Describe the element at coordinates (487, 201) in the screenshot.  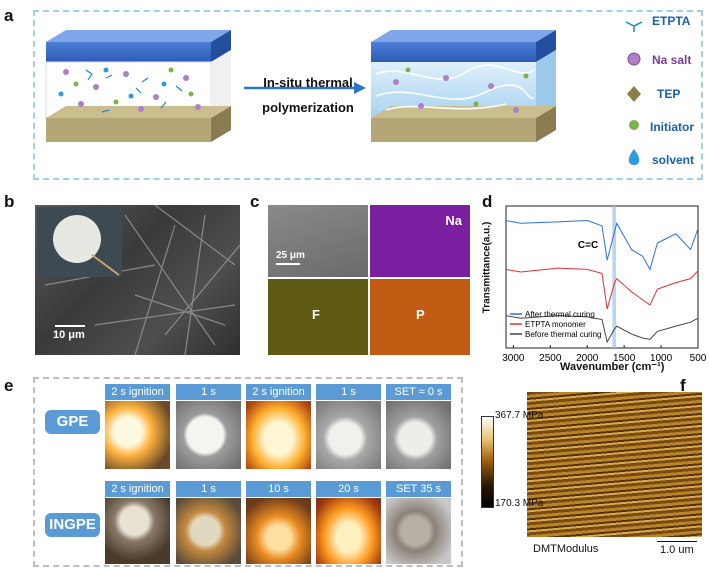
I see `panel-label-d: d` at that location.